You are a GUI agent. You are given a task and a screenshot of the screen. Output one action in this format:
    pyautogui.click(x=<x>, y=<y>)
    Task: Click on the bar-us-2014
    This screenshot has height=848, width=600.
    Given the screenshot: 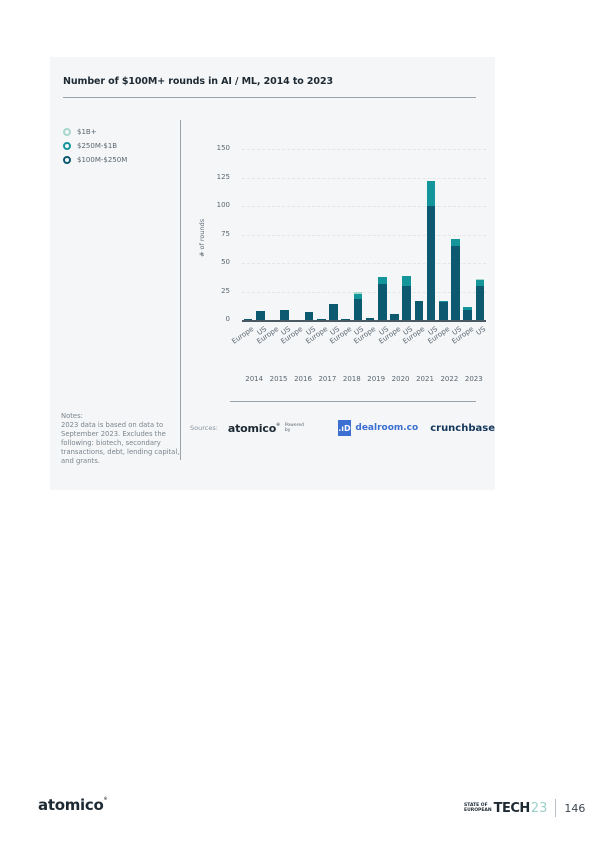 What is the action you would take?
    pyautogui.click(x=260, y=315)
    